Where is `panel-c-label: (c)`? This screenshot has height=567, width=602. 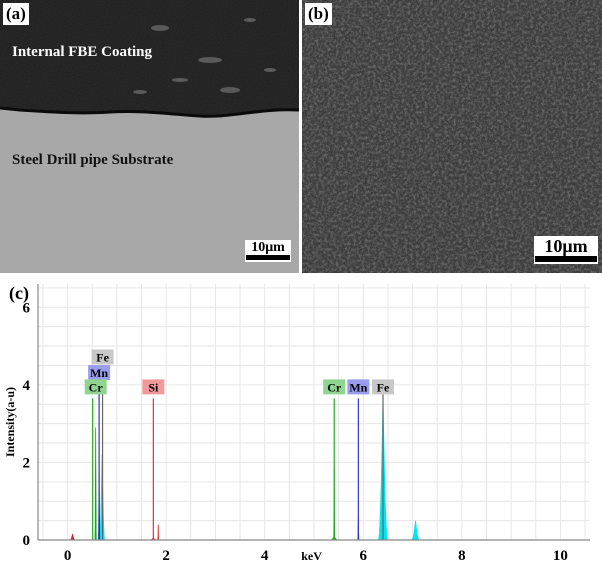
panel-c-label: (c) is located at coordinates (19, 293).